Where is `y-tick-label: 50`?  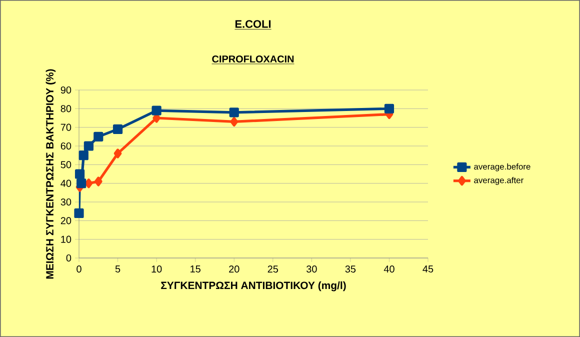 y-tick-label: 50 is located at coordinates (66, 164).